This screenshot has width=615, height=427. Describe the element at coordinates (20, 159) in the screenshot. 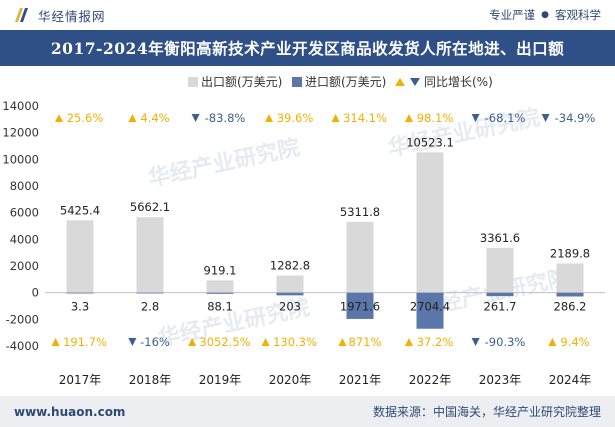

I see `y-tick-label: 10000` at that location.